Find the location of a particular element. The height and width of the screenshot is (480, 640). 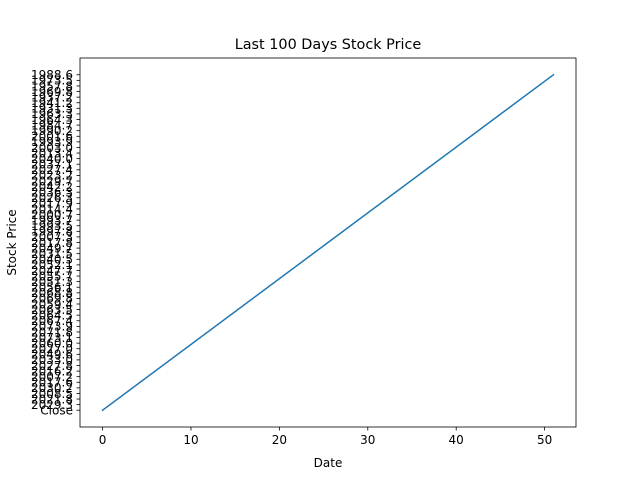

y-tick-label: 2055.7 is located at coordinates (52, 276).